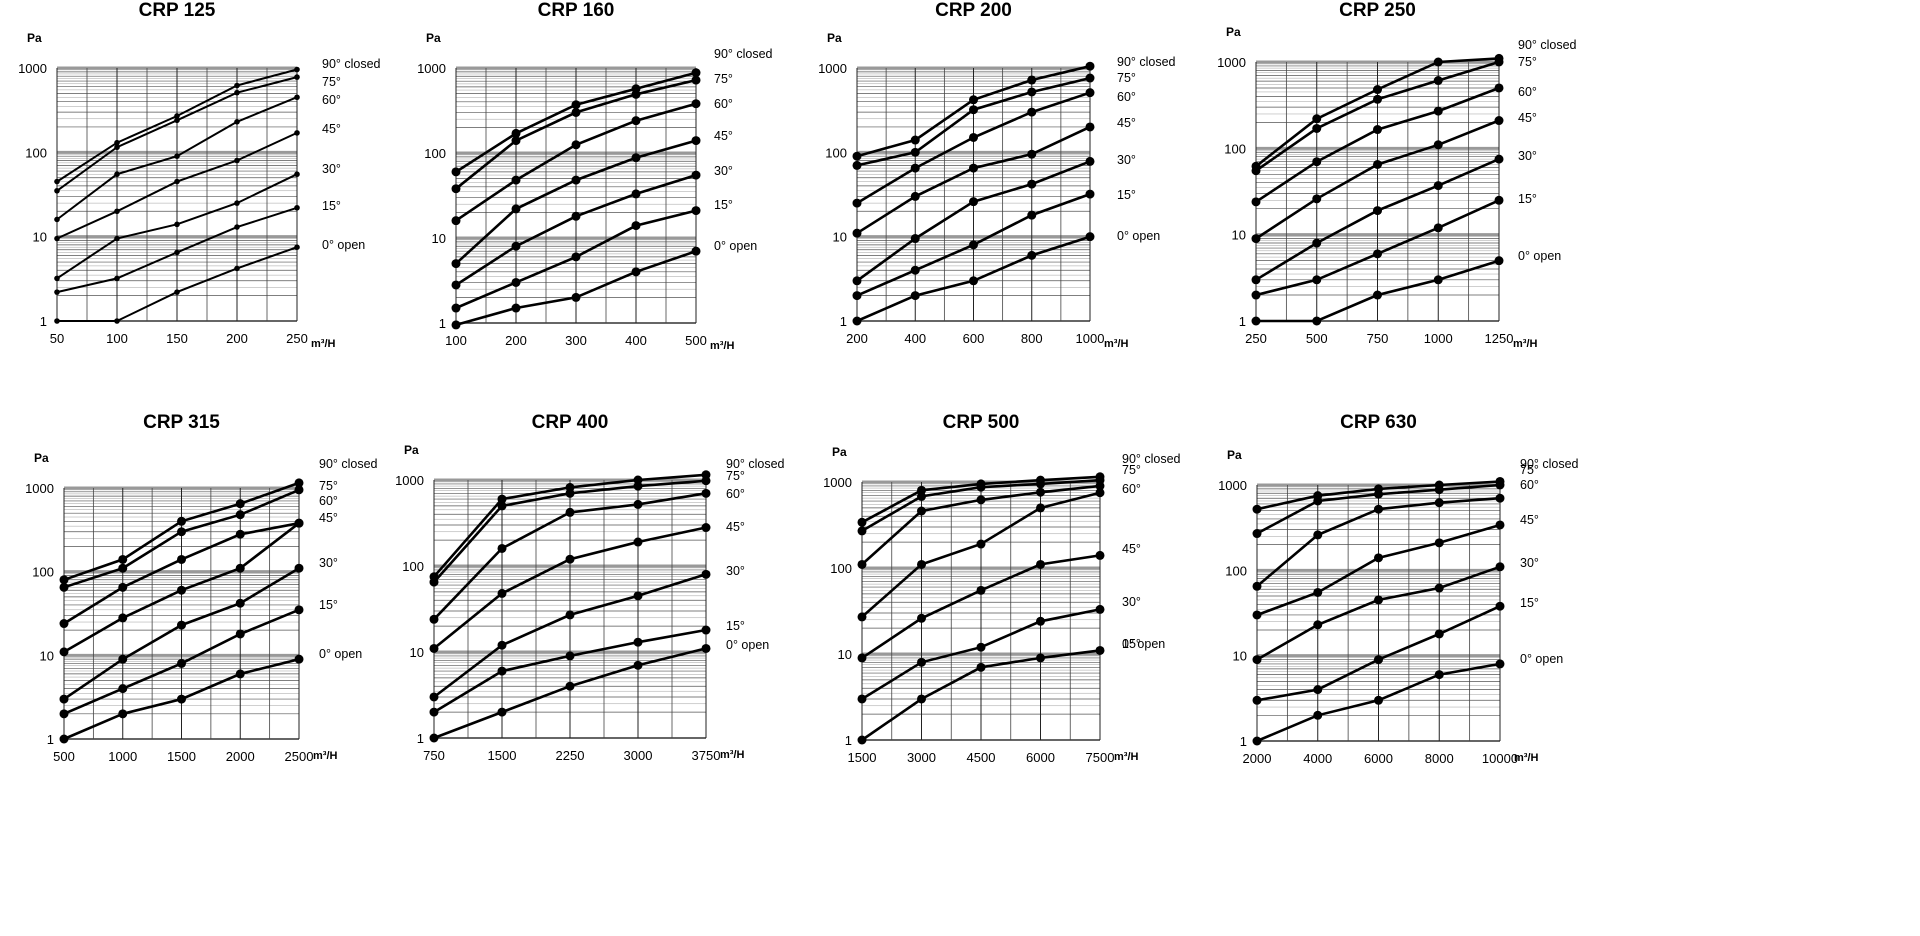 This screenshot has height=936, width=1920. What do you see at coordinates (973, 10) in the screenshot?
I see `chart-title: CRP 200` at bounding box center [973, 10].